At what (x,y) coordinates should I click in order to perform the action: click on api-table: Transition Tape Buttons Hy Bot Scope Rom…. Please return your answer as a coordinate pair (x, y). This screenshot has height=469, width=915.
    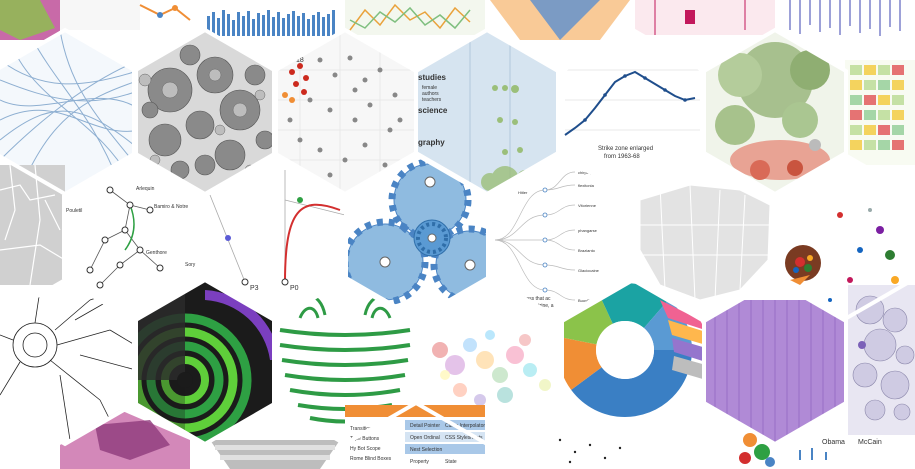
    Looking at the image, I should click on (415, 437).